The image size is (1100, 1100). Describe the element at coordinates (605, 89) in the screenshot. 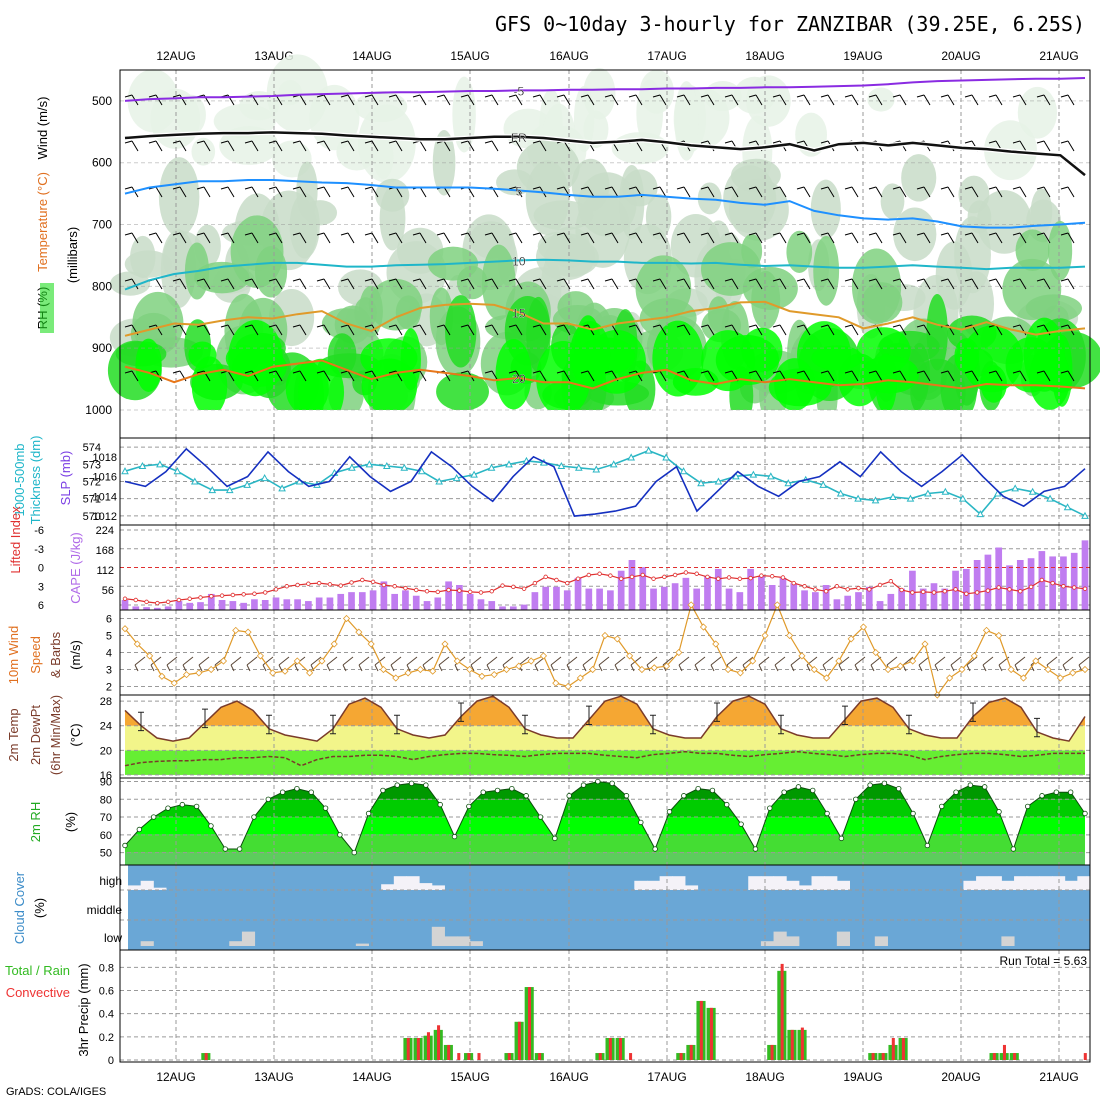

I see `isotherm-line` at that location.